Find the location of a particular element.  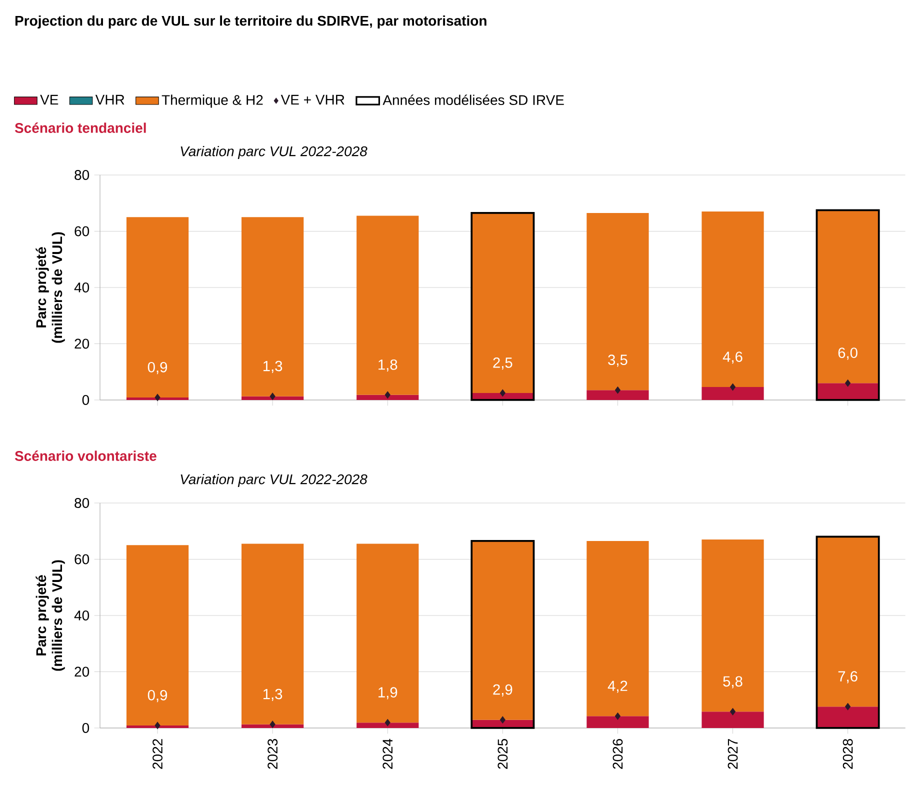

chart-title: Scénario volontariste is located at coordinates (85, 455).